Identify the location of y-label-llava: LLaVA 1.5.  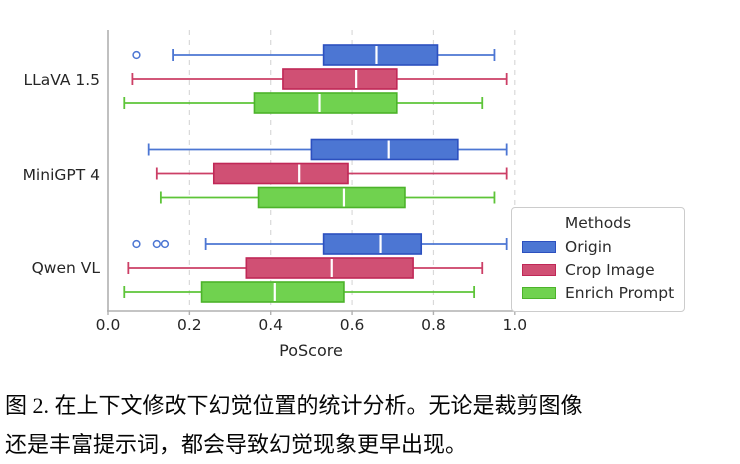
(61, 80).